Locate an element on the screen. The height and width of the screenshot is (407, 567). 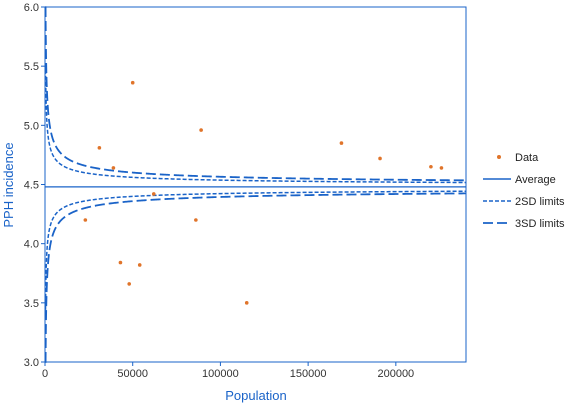
y-axis-title: PPH incidence is located at coordinates (8, 184).